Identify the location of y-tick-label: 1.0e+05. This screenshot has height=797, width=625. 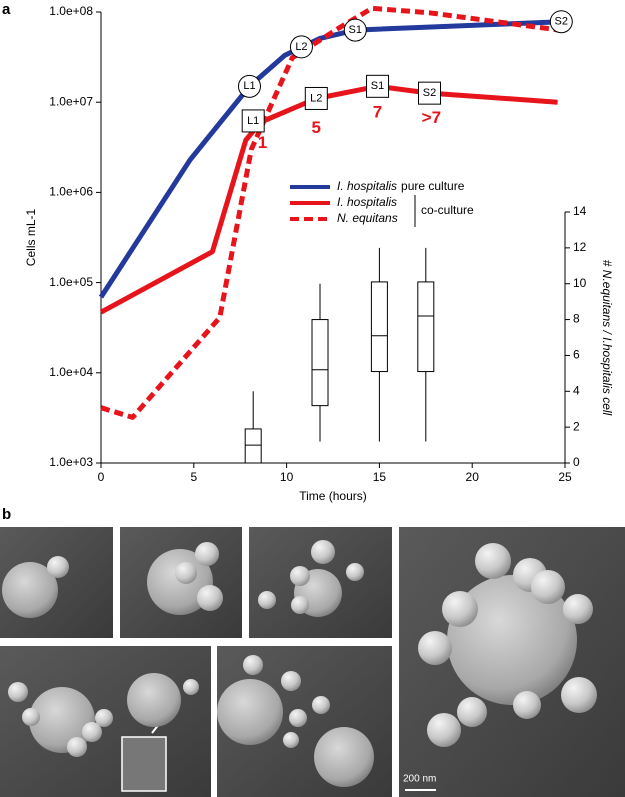
(71, 282).